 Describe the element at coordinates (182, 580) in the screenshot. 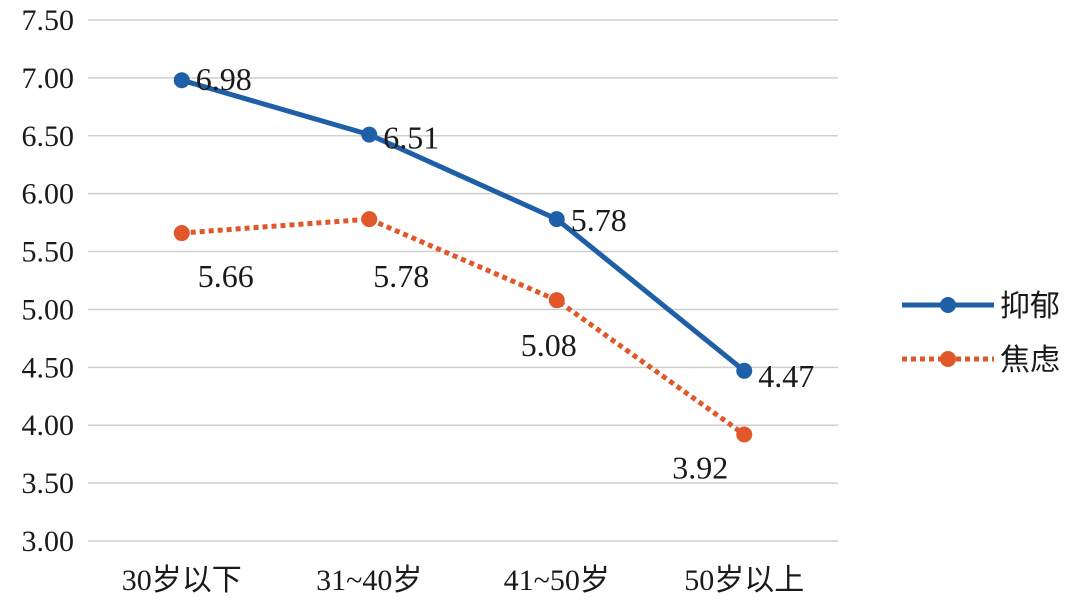

I see `x-tick-label: 30岁以下` at that location.